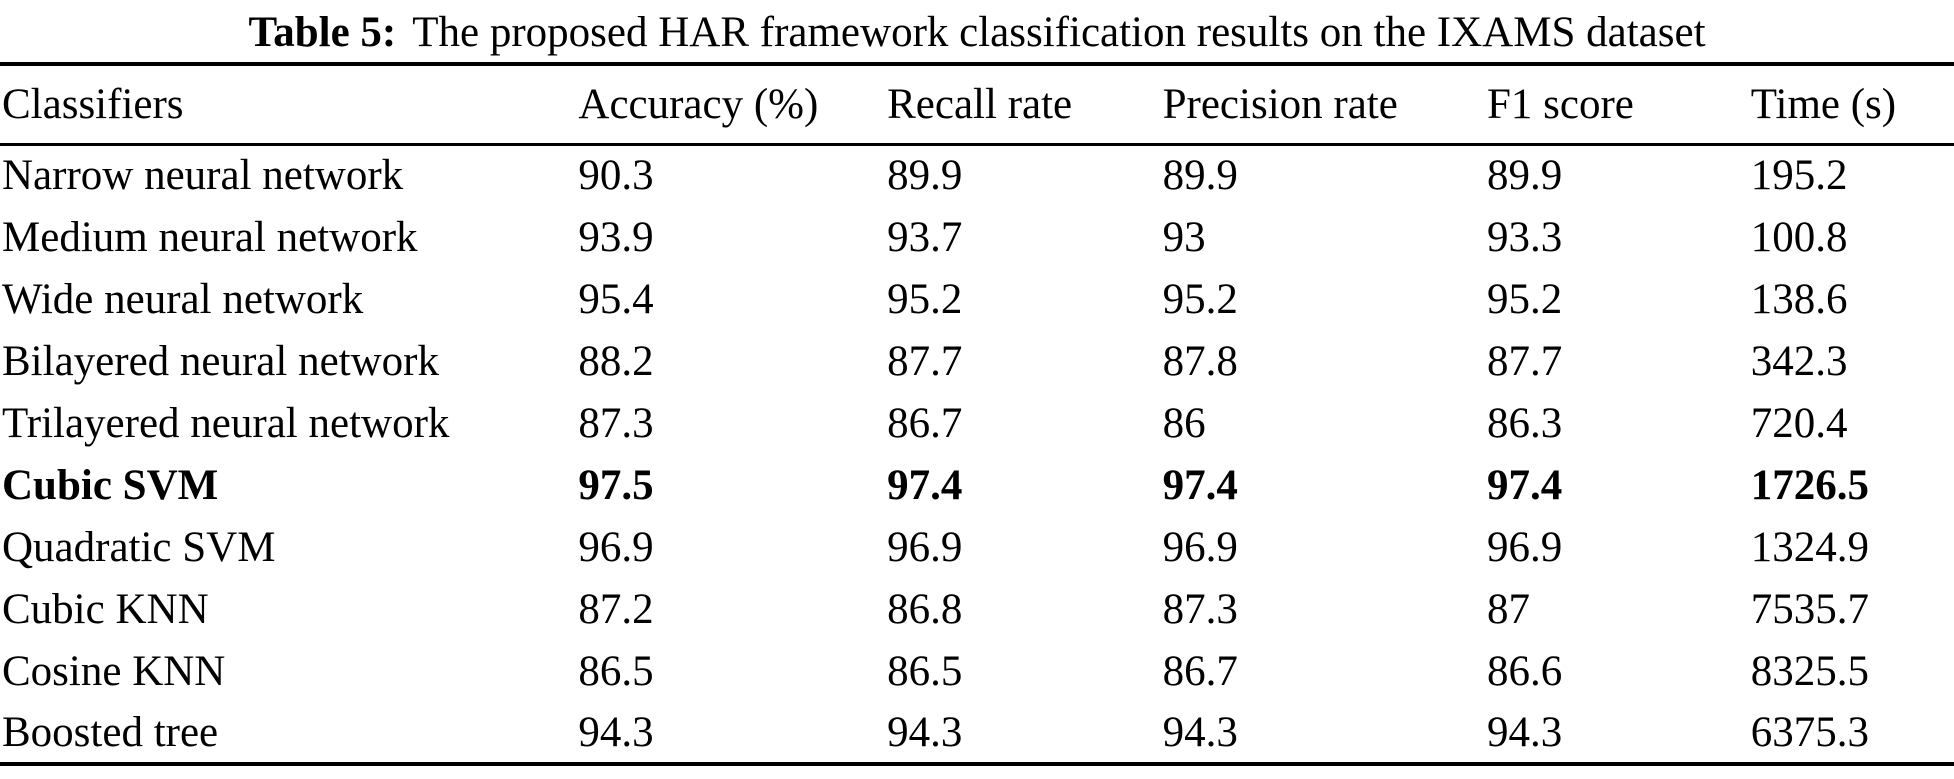  Describe the element at coordinates (1524, 732) in the screenshot. I see `cell-f1: 94.3` at that location.